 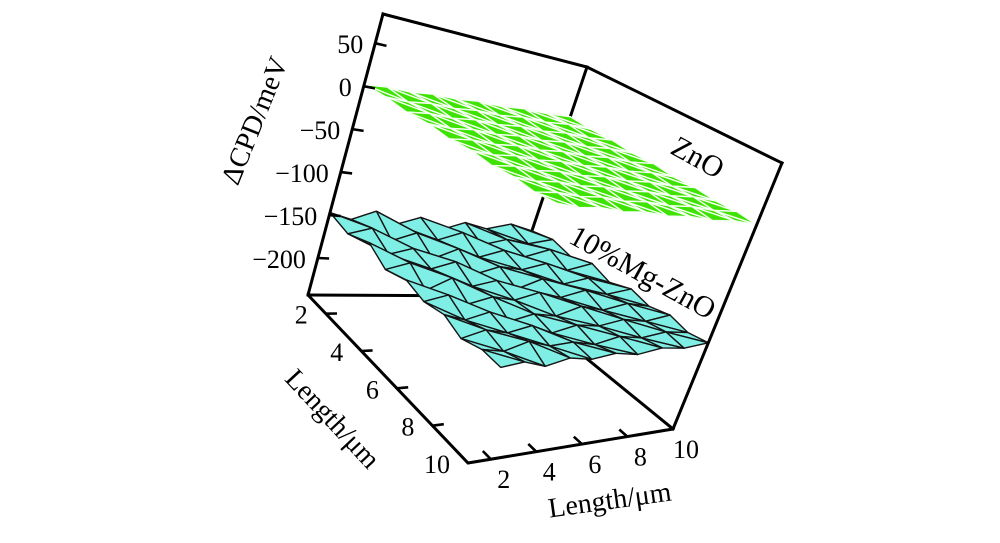 I want to click on surface-zno, so click(x=560, y=154).